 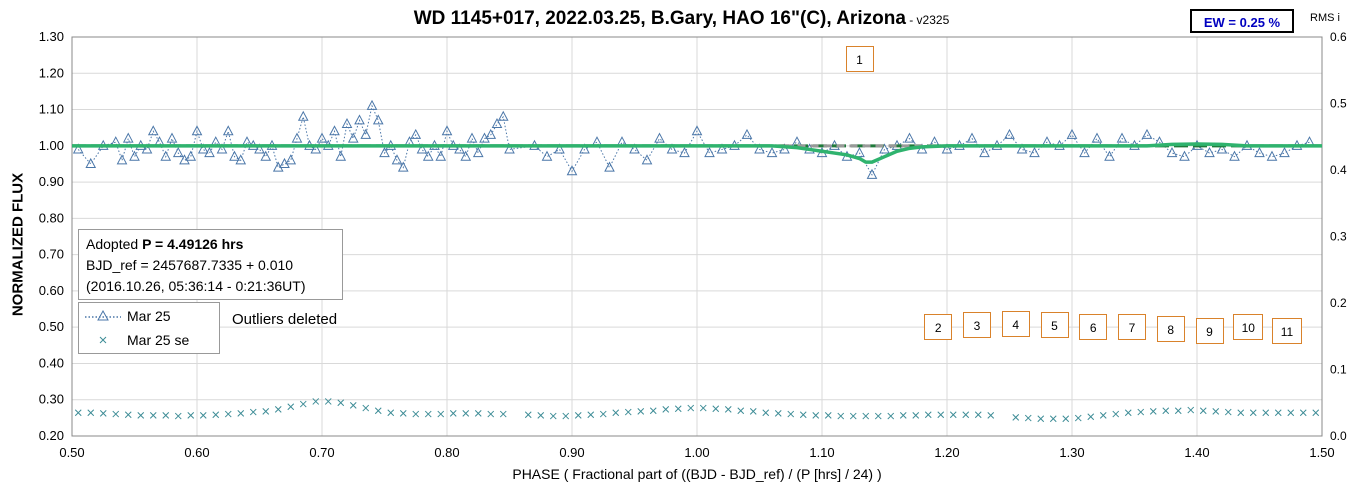 What do you see at coordinates (103, 315) in the screenshot?
I see `triangle-marker-icon` at bounding box center [103, 315].